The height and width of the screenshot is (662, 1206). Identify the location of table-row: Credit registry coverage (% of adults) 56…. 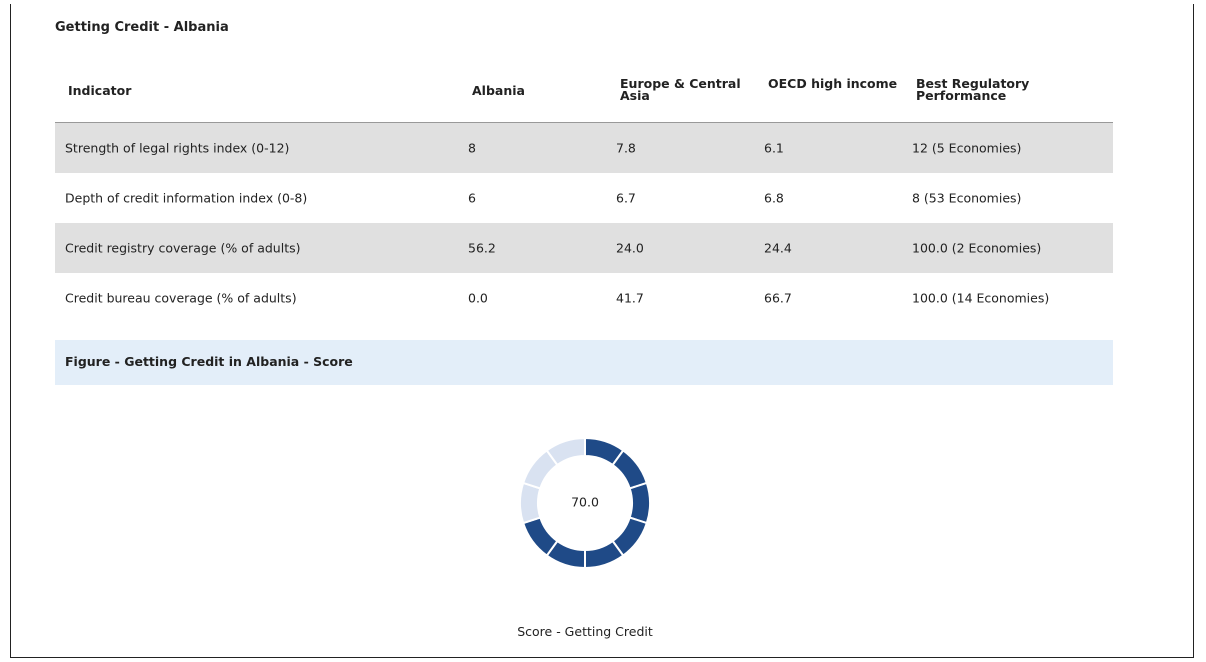
(584, 248).